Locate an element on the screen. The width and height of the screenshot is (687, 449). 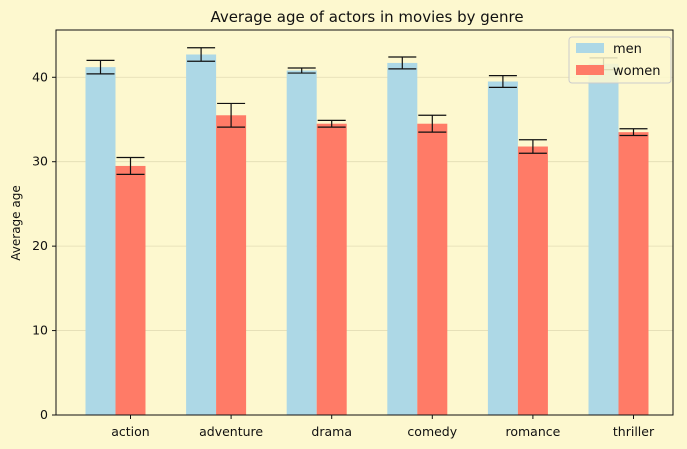
bar-men-comedy is located at coordinates (402, 238).